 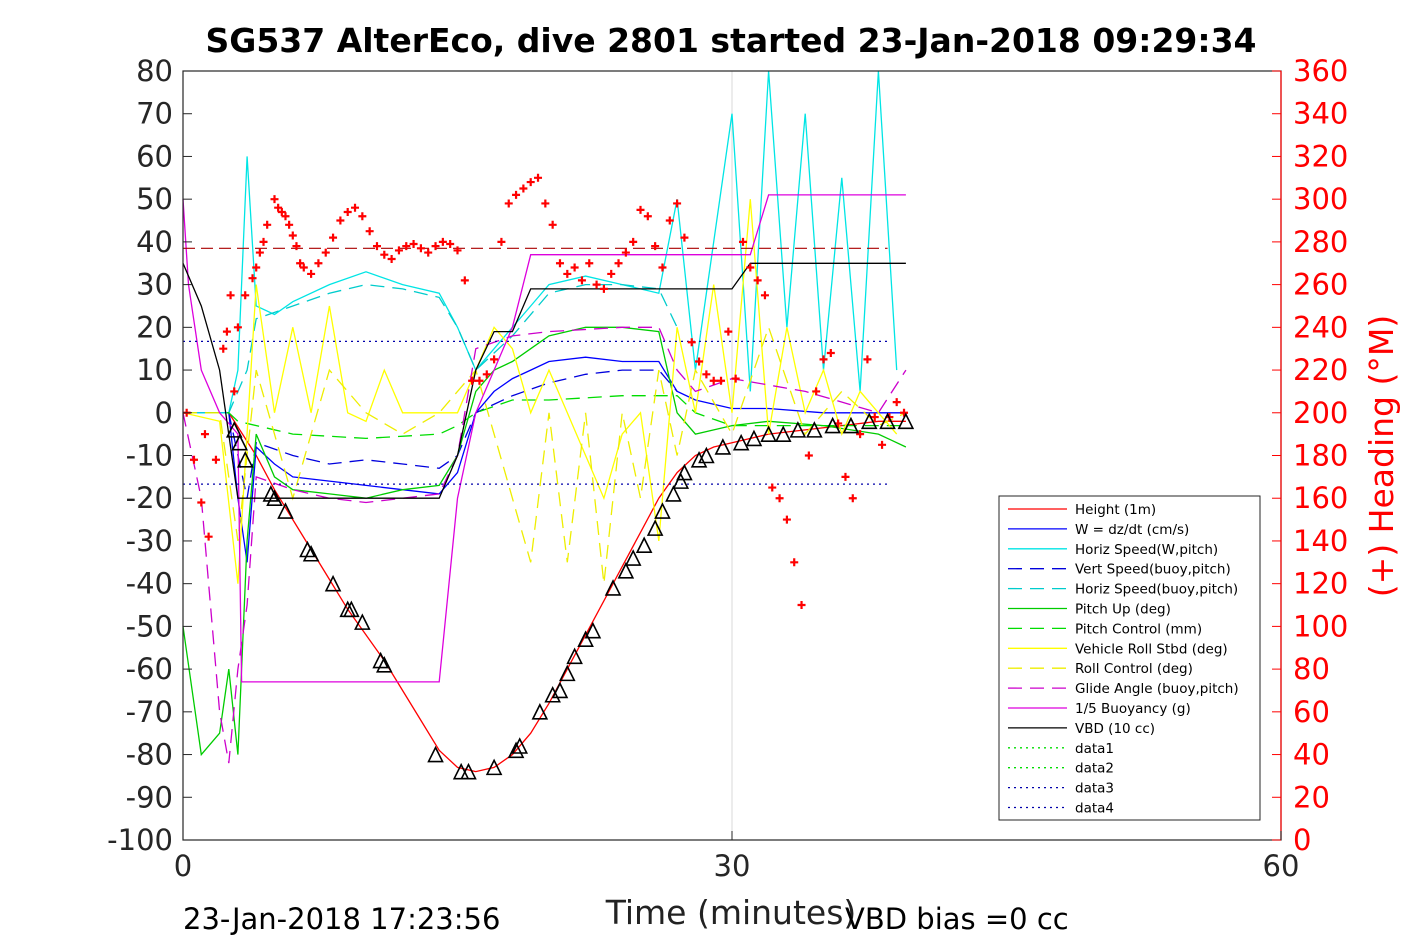 What do you see at coordinates (164, 413) in the screenshot?
I see `y-tick-label: 0` at bounding box center [164, 413].